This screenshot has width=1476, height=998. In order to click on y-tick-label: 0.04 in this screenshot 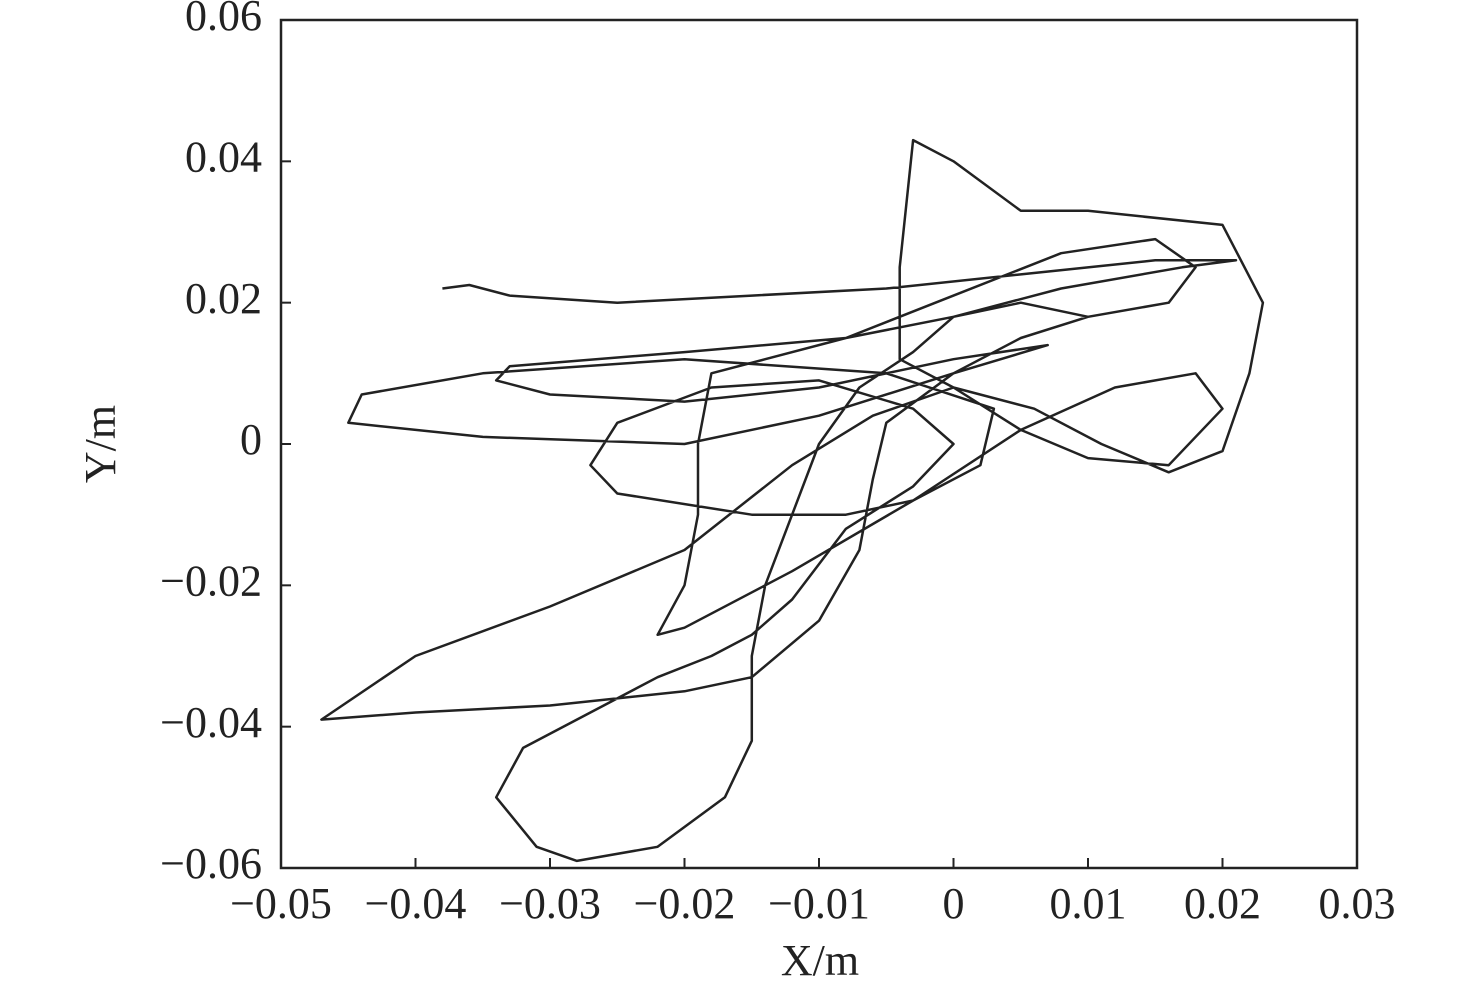, I will do `click(223, 156)`.